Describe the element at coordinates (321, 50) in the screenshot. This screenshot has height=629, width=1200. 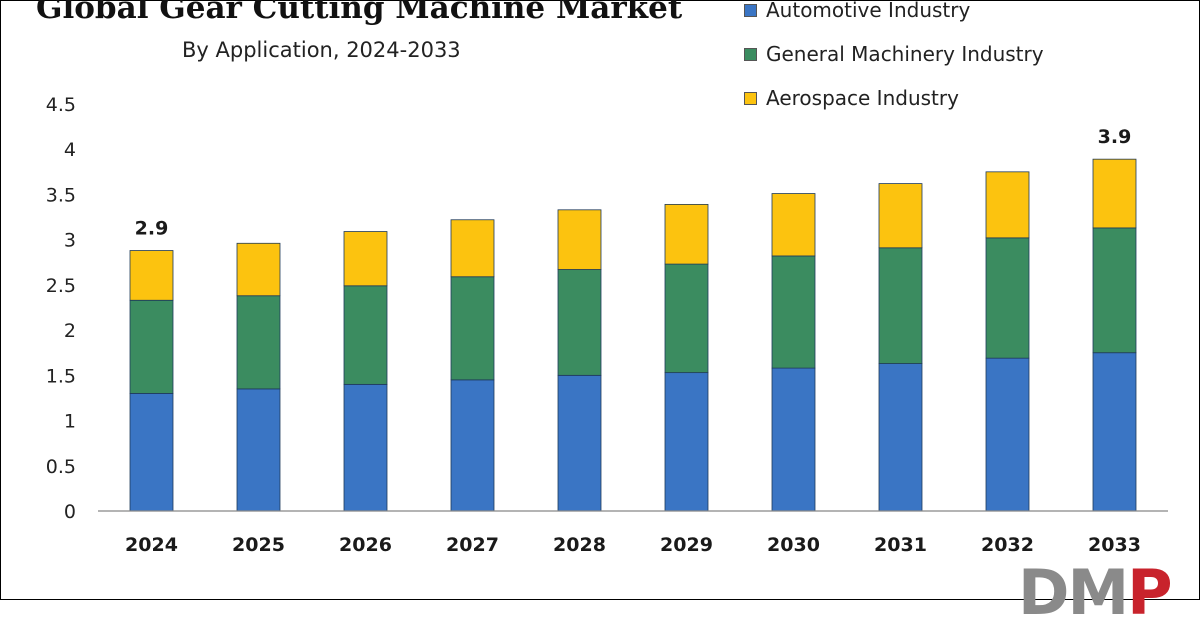
I see `chart-subtitle: By Application, 2024-2033` at that location.